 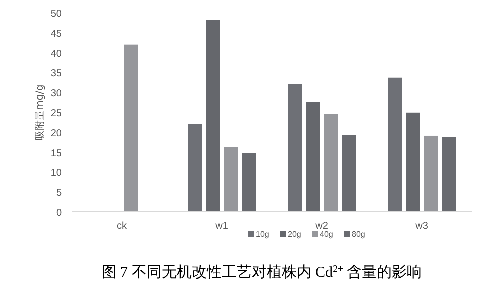 What do you see at coordinates (56, 34) in the screenshot?
I see `y-tick-label: 45` at bounding box center [56, 34].